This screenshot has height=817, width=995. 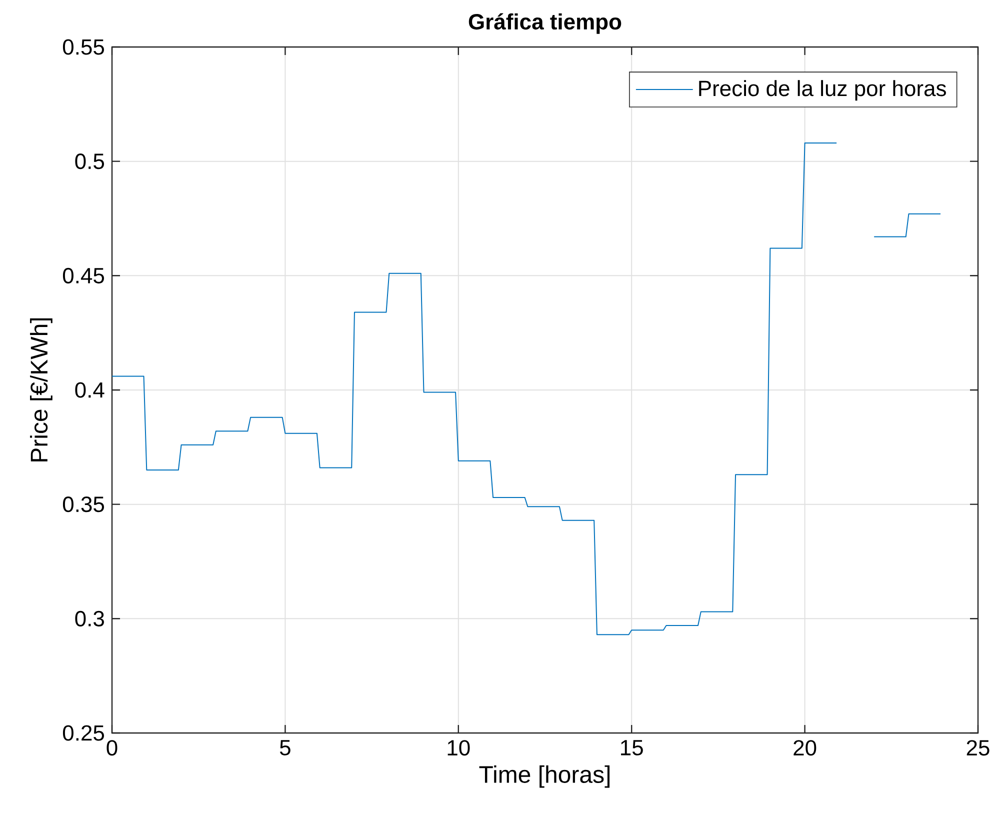 I want to click on y-tick-label: 0.3, so click(x=89, y=618).